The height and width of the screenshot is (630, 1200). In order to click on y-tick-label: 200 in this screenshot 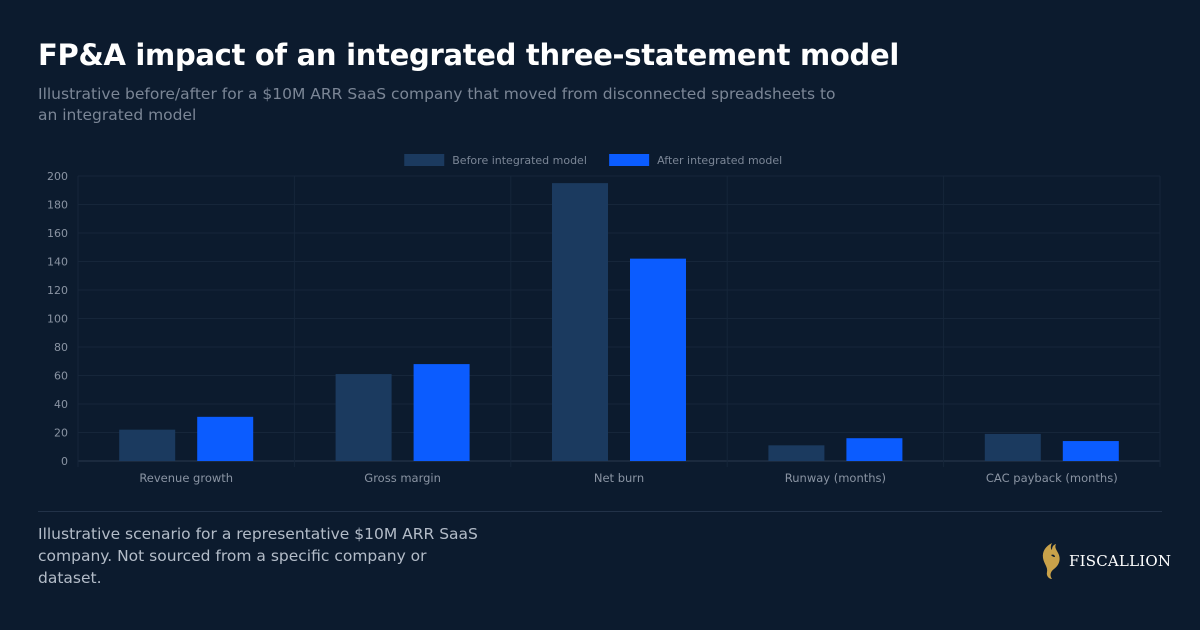, I will do `click(57, 176)`.